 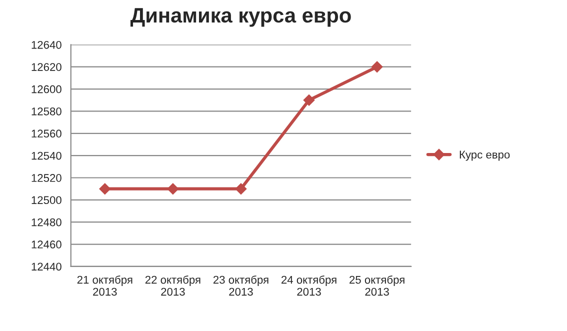 I want to click on y-tick-label: 12440, so click(x=47, y=266).